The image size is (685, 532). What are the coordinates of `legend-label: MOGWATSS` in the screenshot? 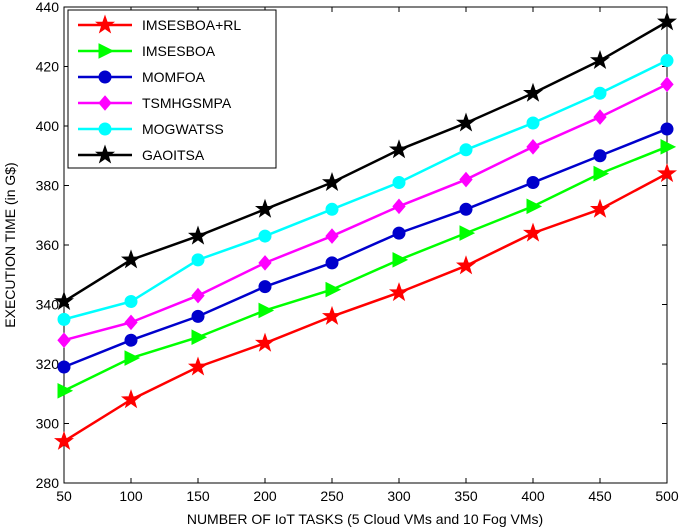 It's located at (183, 129).